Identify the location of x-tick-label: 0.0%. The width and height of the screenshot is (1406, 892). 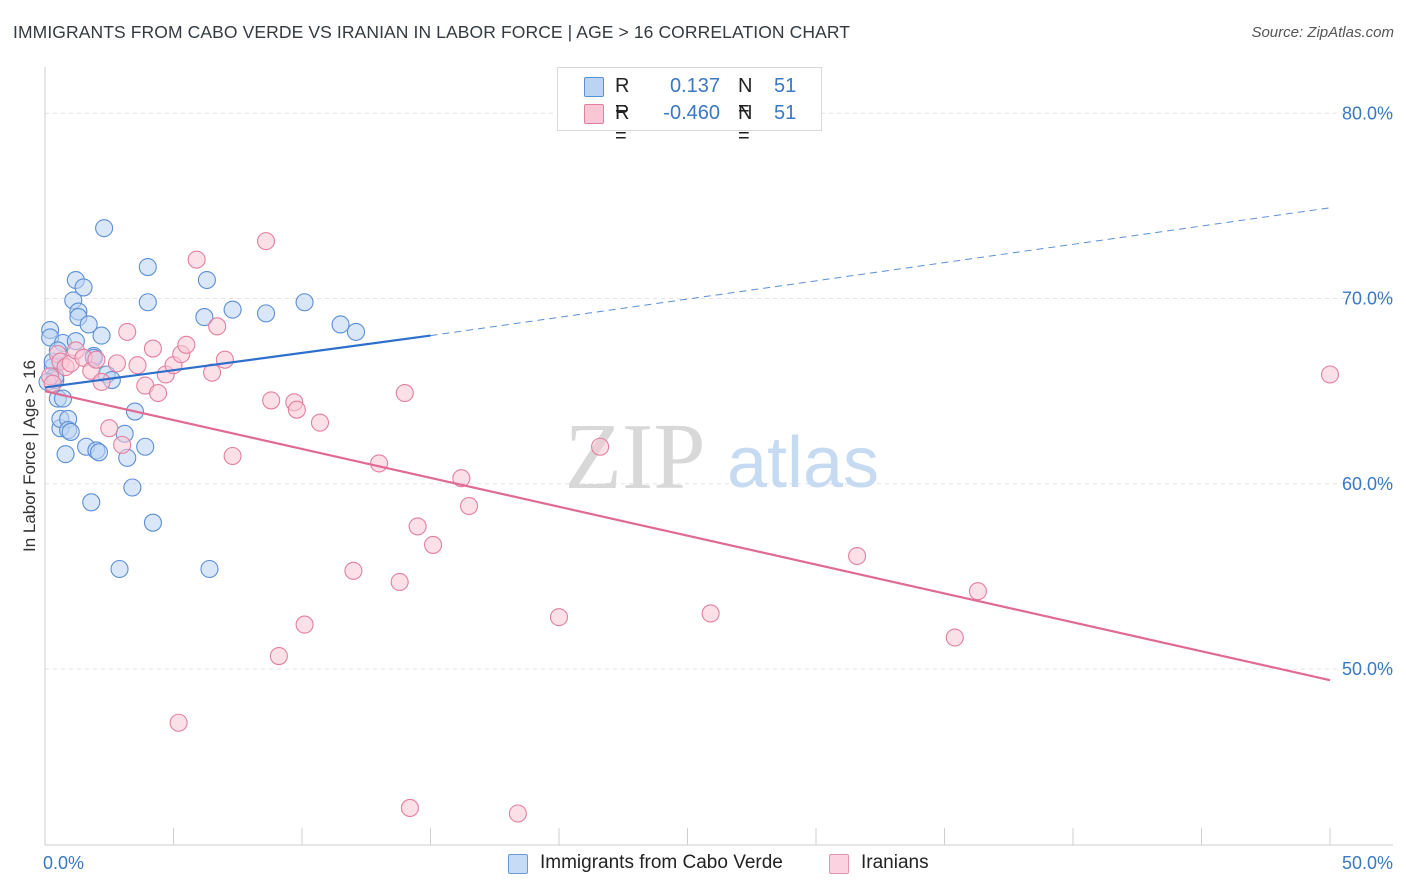
(63, 863).